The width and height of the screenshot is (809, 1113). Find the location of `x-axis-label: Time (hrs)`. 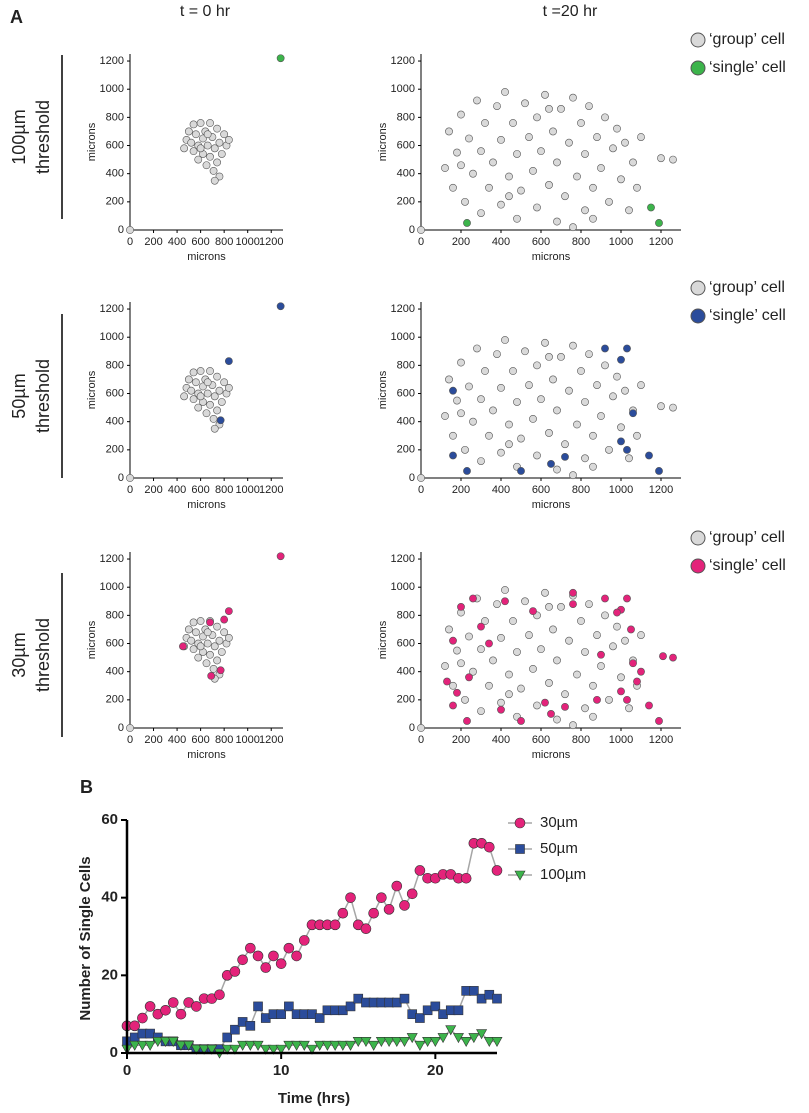

x-axis-label: Time (hrs) is located at coordinates (314, 1098).